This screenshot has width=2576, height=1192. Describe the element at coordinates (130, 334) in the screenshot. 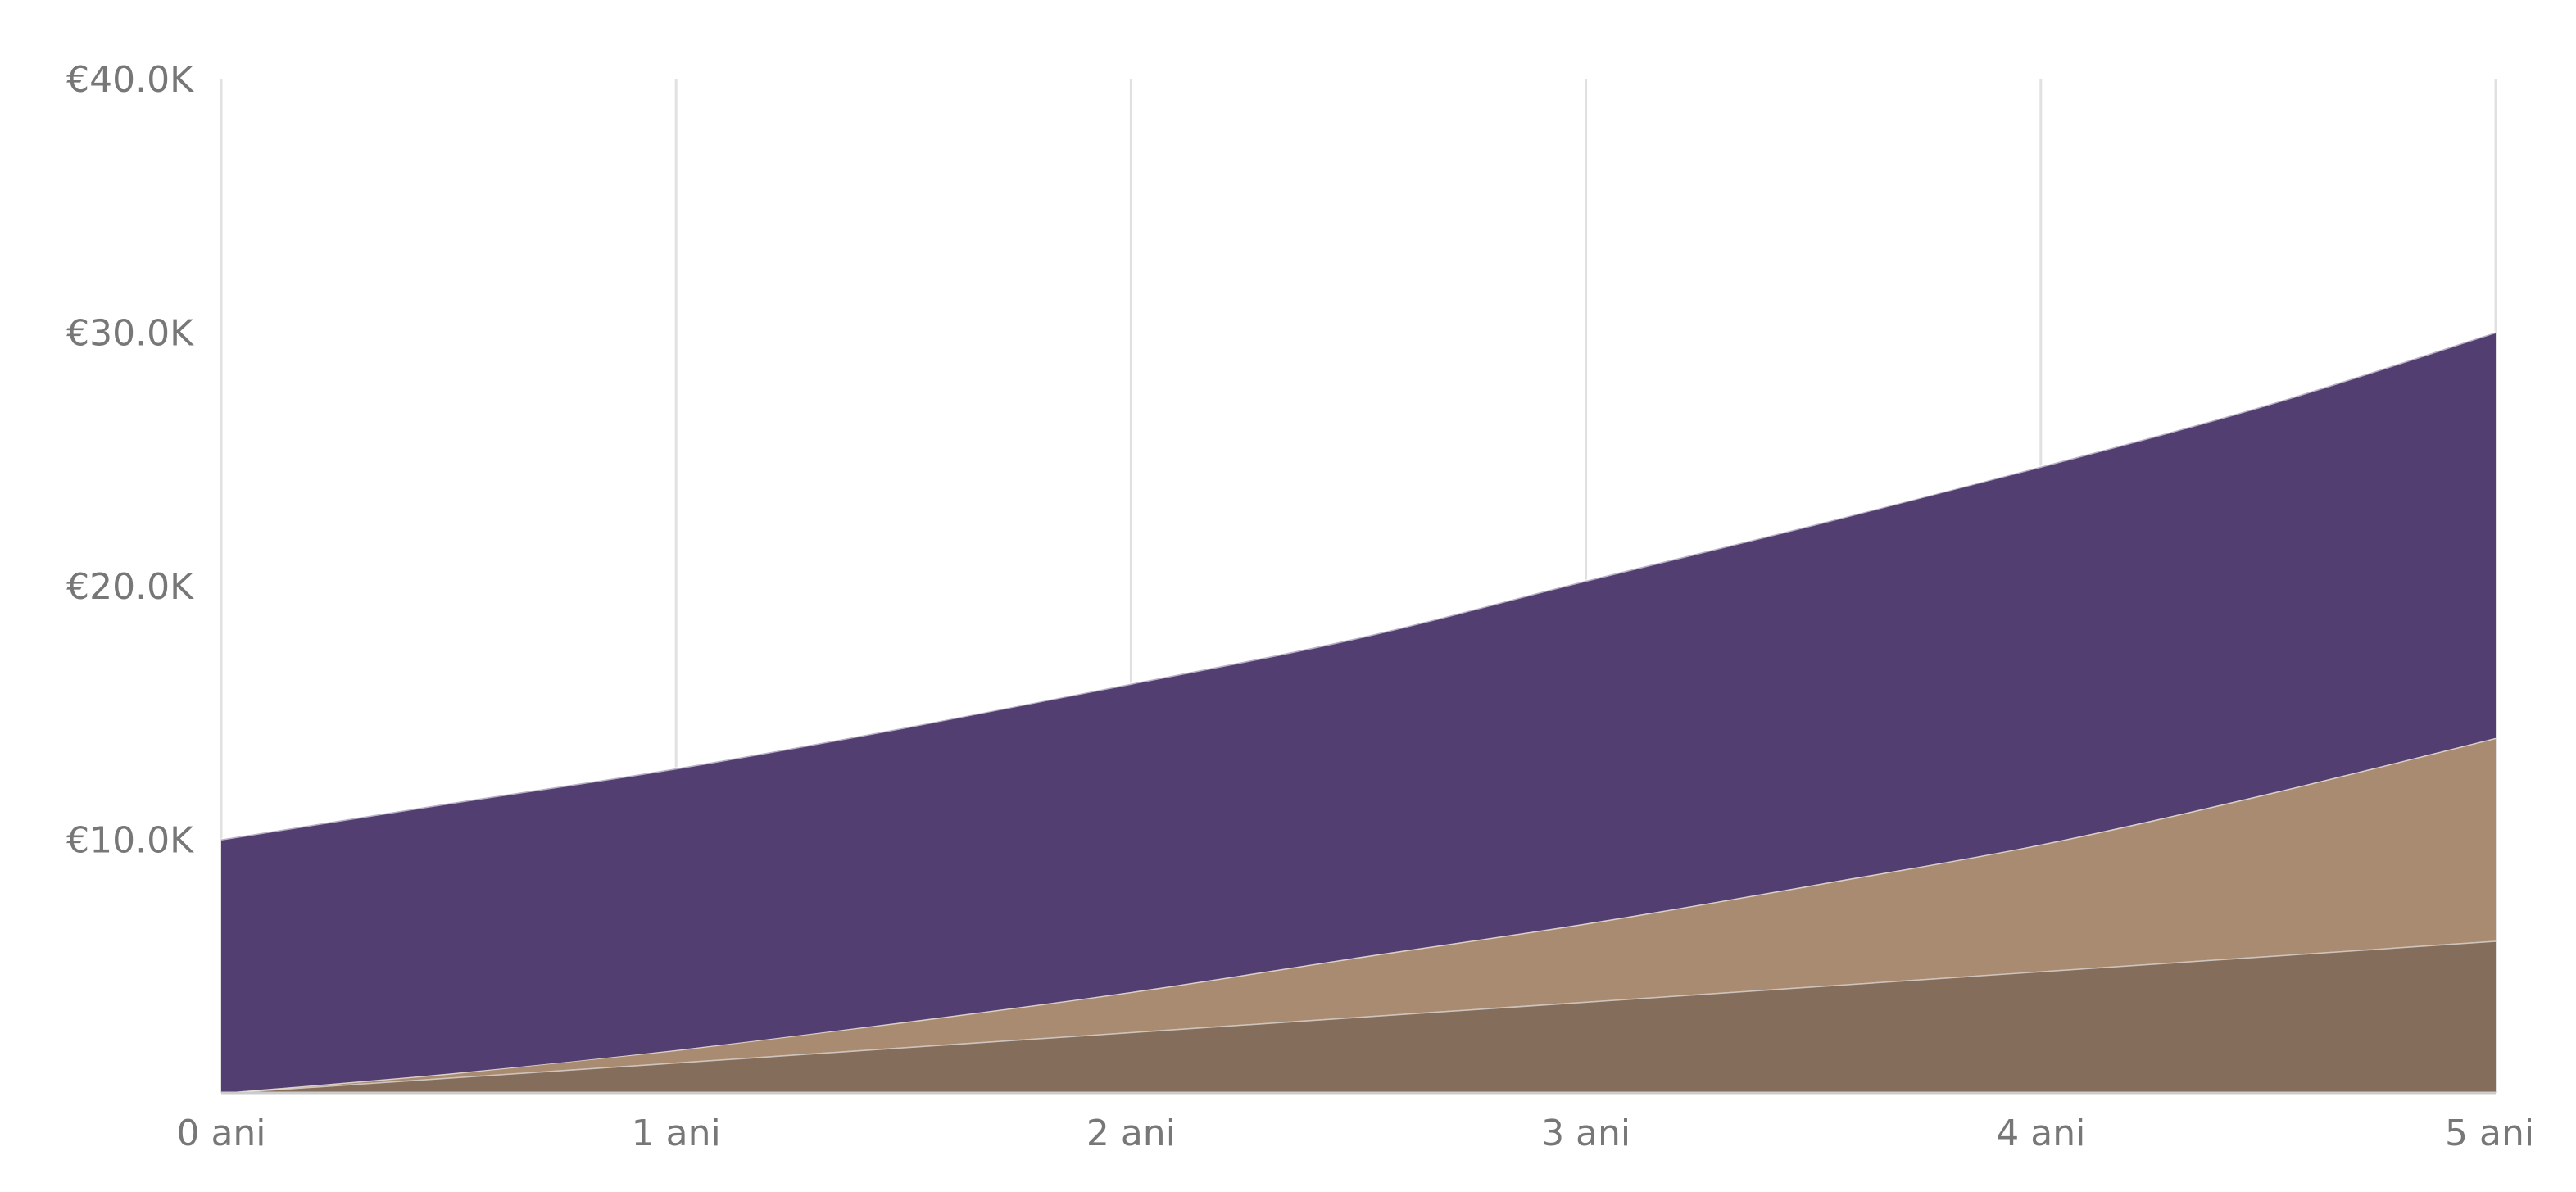

I see `y-tick-label: €30.0K` at that location.